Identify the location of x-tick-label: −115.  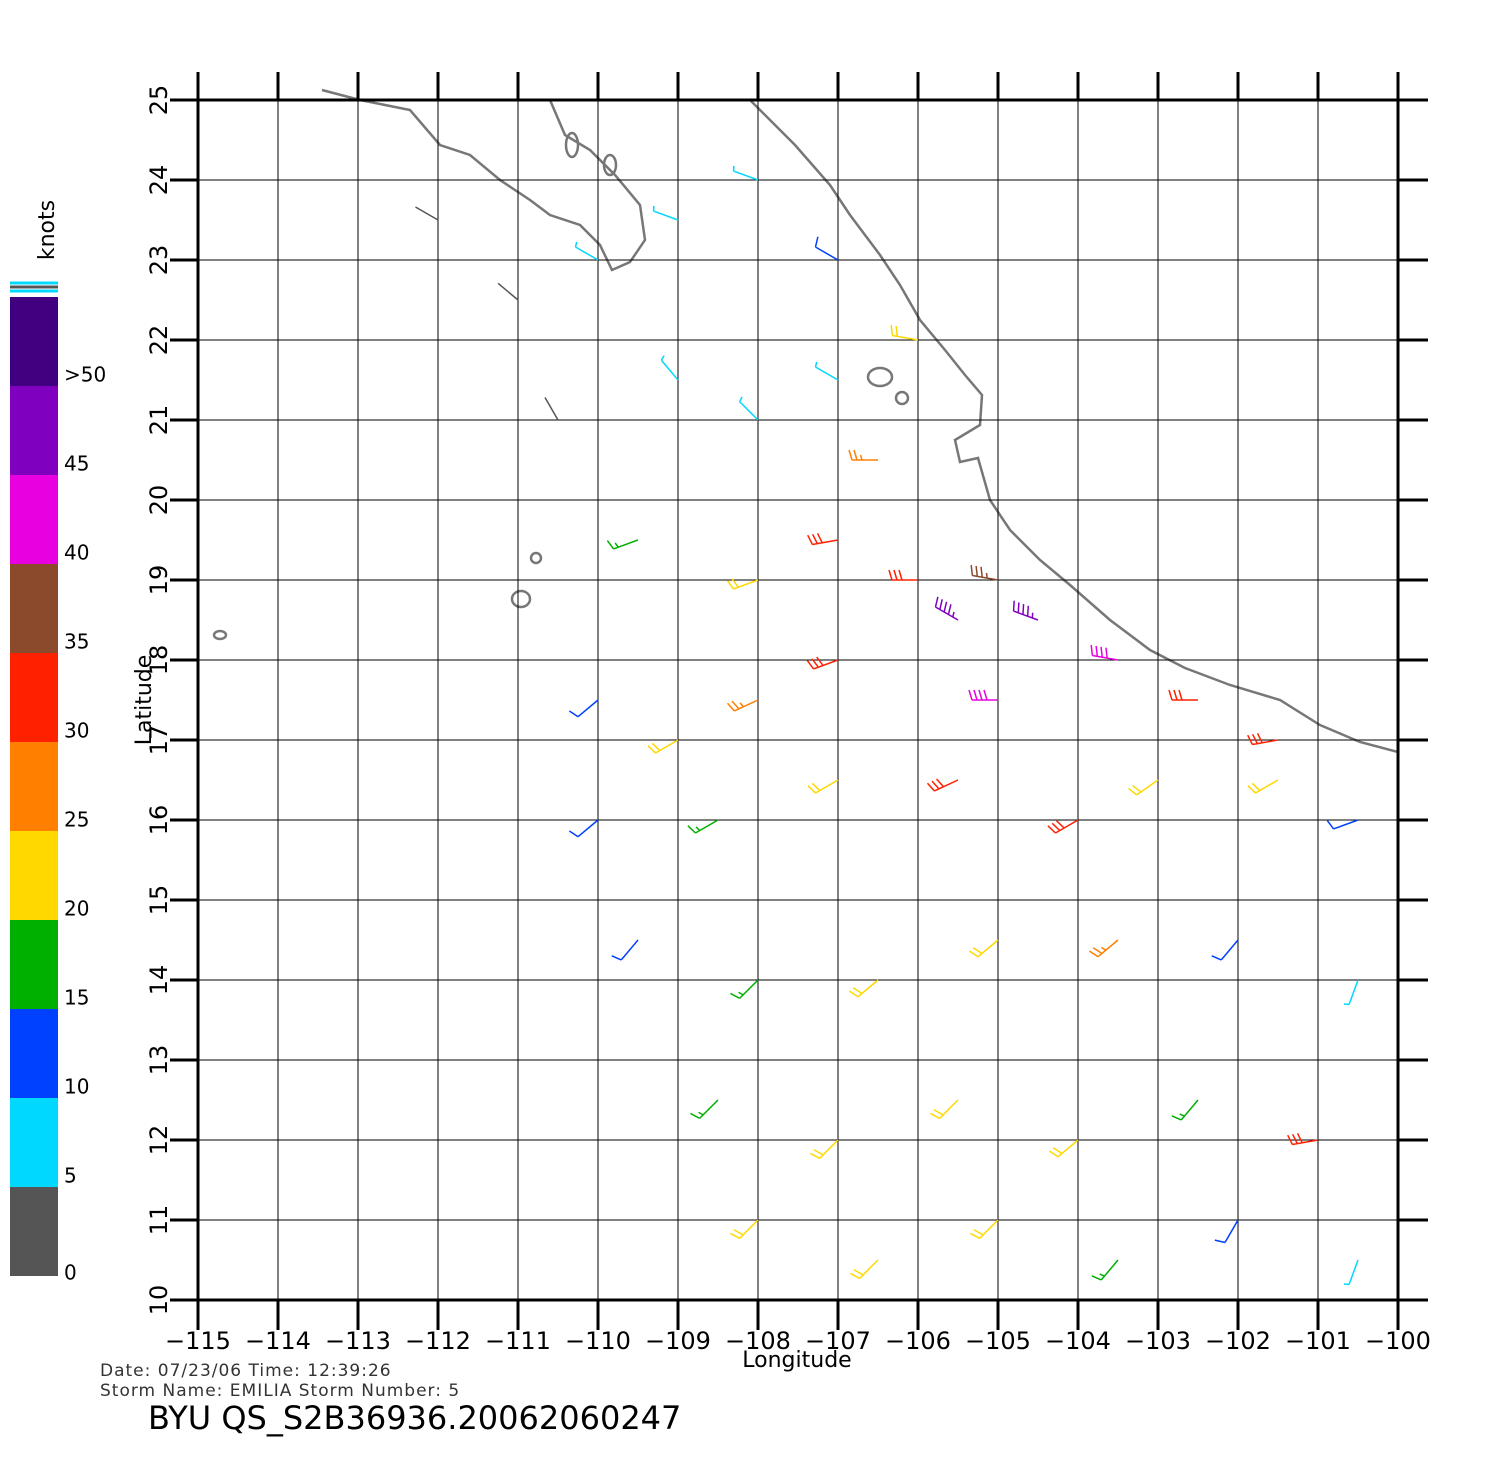
(198, 1341).